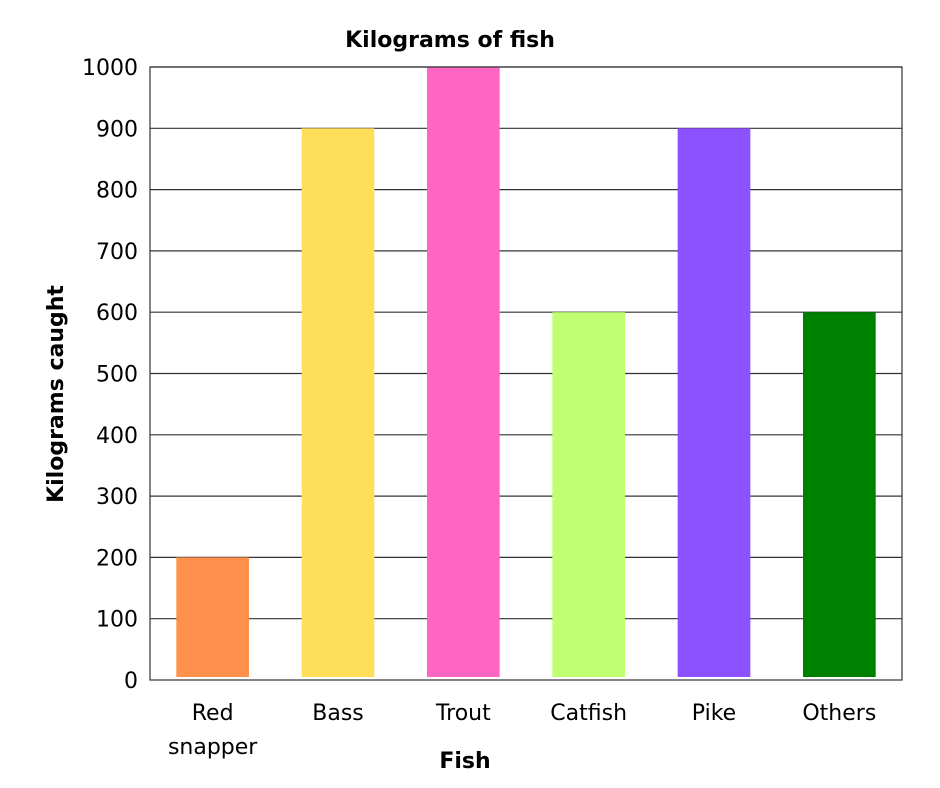 The width and height of the screenshot is (940, 788). What do you see at coordinates (839, 713) in the screenshot?
I see `x-tick-label: Others` at bounding box center [839, 713].